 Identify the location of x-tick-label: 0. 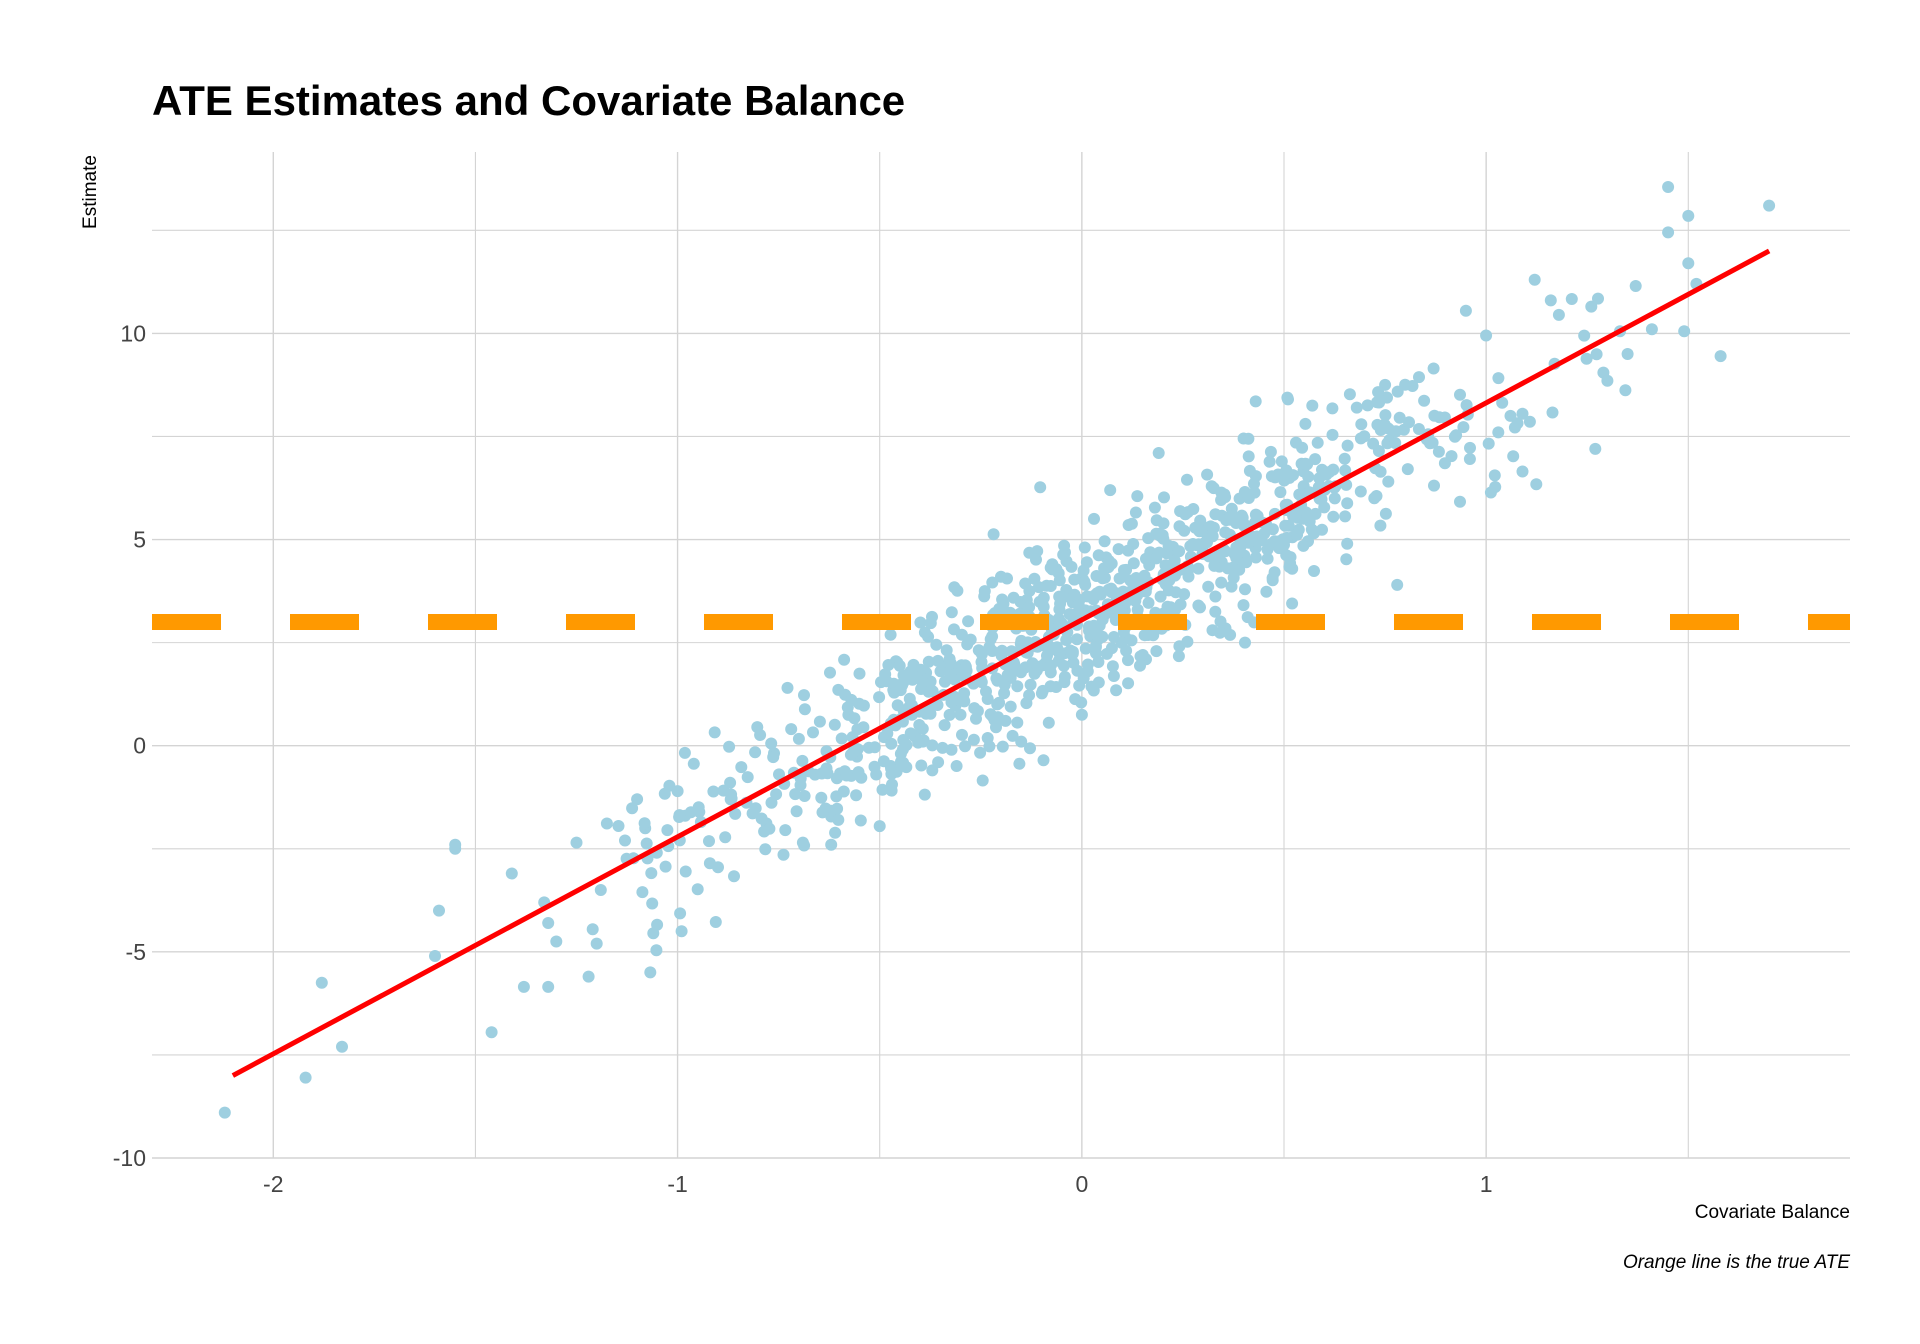
(1081, 1184).